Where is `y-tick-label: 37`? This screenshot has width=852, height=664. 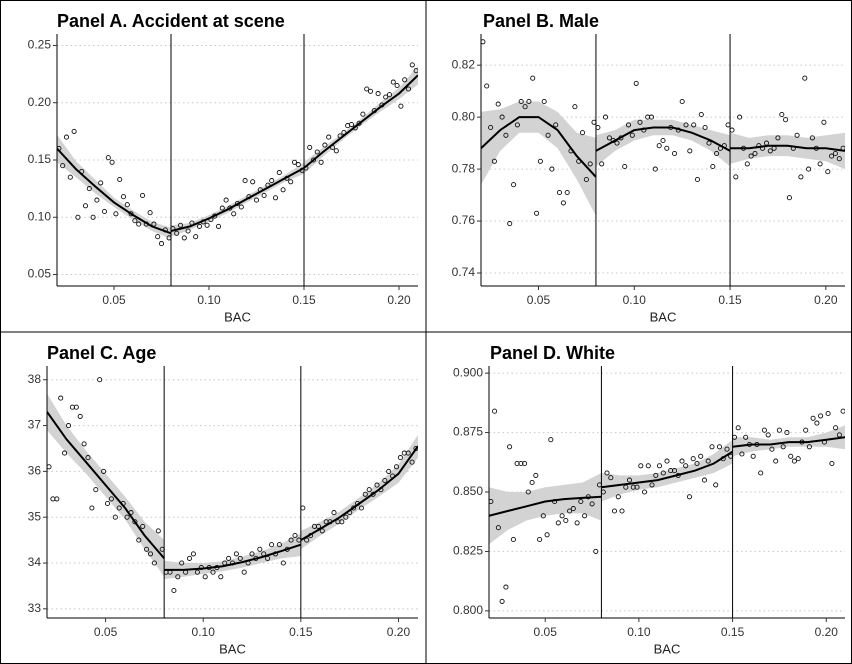
y-tick-label: 37 is located at coordinates (35, 425).